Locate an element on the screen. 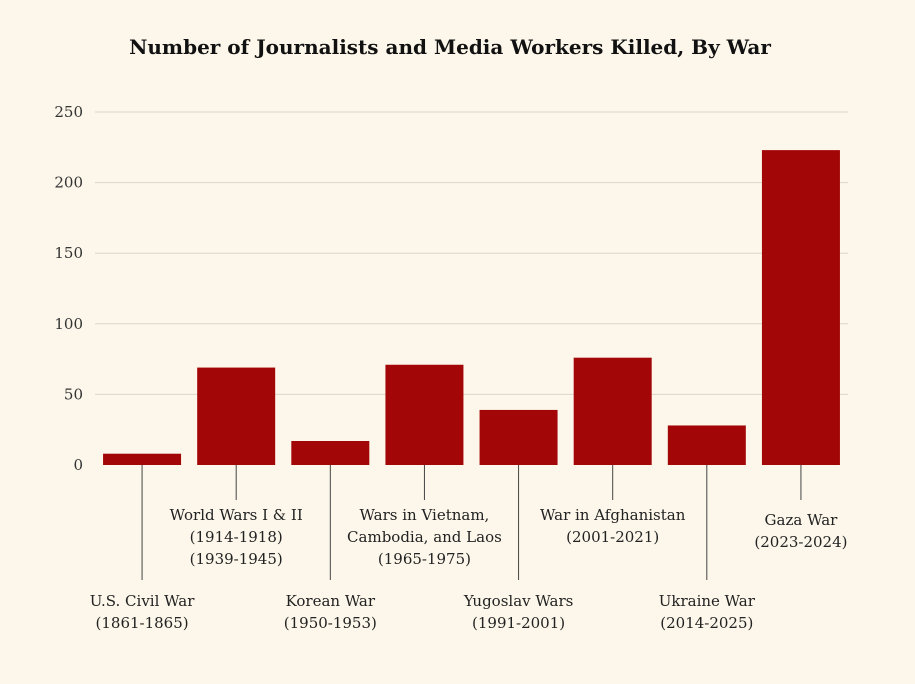  category-label: U.S. Civil War (1861-1865) is located at coordinates (142, 612).